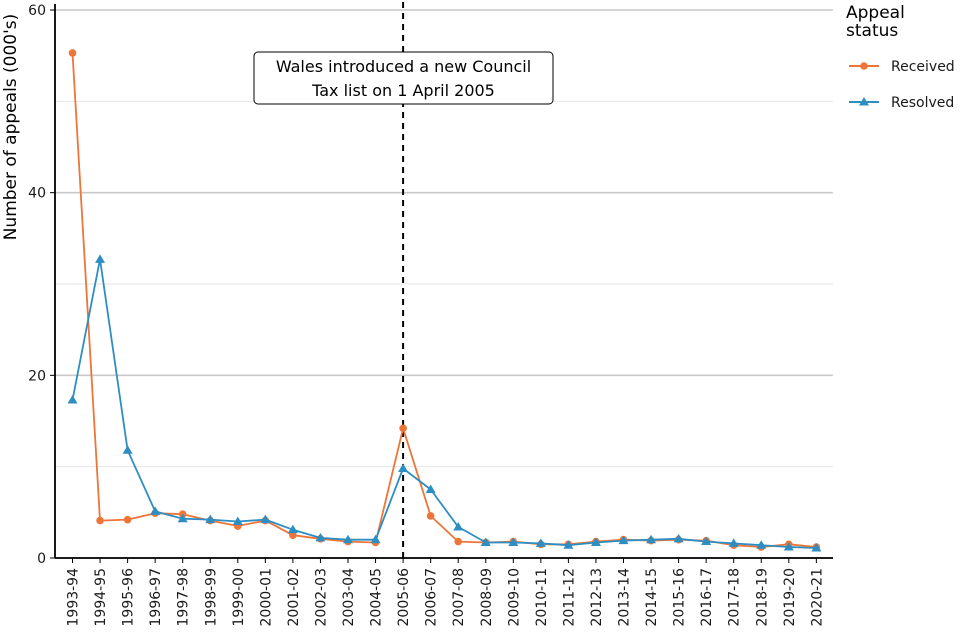 This screenshot has height=640, width=960. Describe the element at coordinates (487, 597) in the screenshot. I see `x-tick-label: 2008-09` at that location.